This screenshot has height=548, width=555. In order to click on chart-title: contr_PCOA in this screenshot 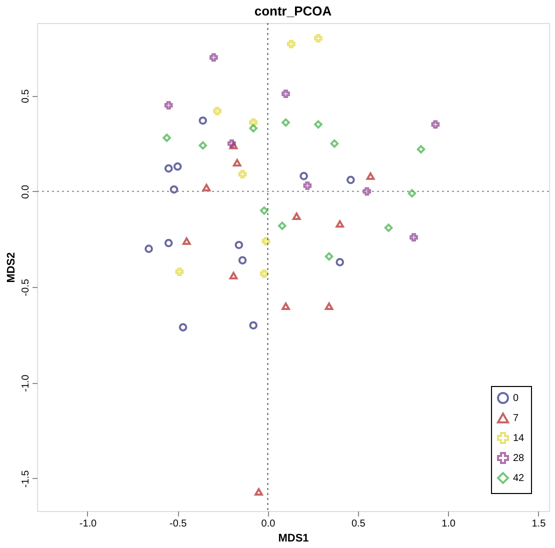, I will do `click(293, 11)`.